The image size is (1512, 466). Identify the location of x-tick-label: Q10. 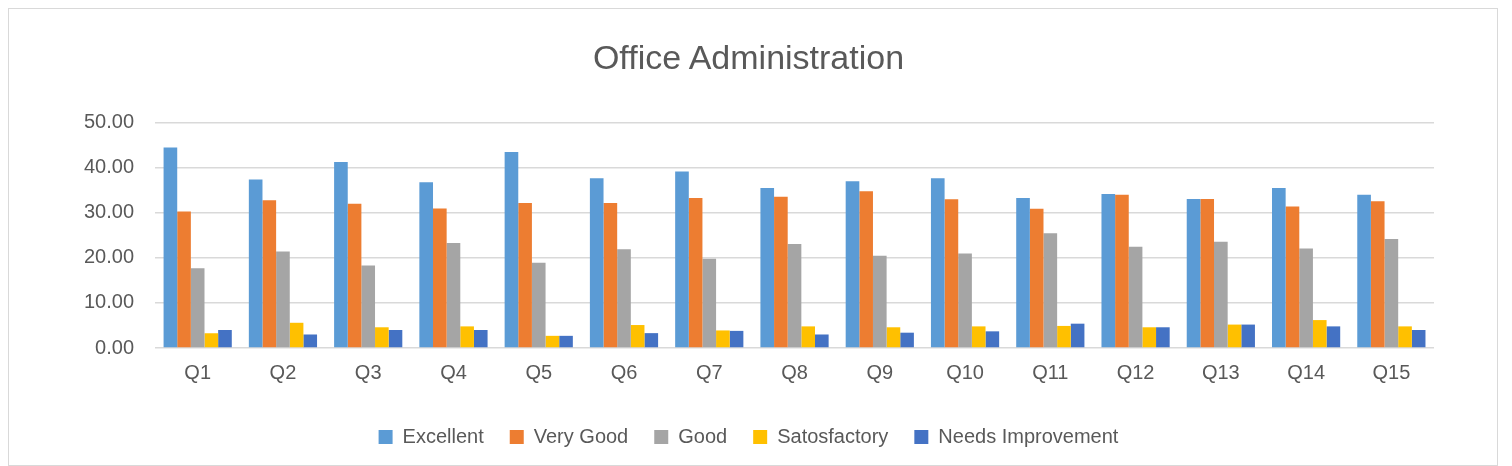
(965, 371).